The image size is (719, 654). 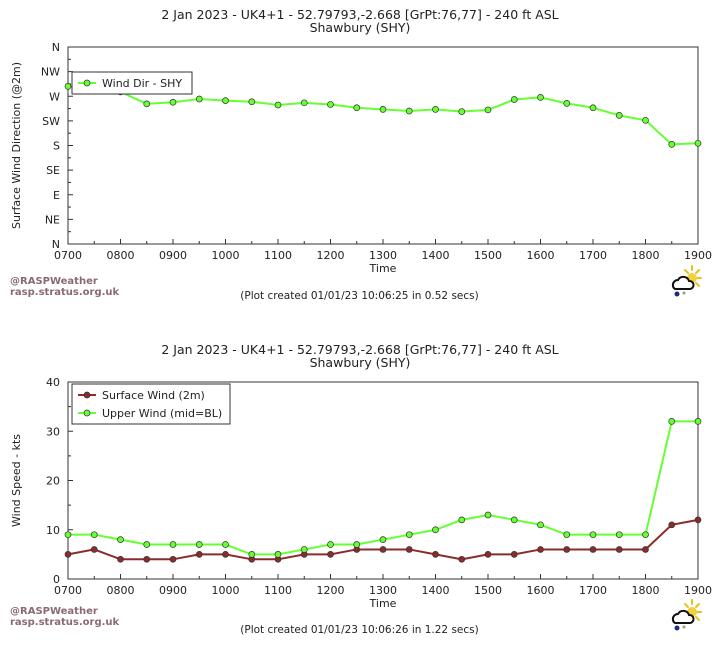 What do you see at coordinates (56, 146) in the screenshot?
I see `y-tick-label: S` at bounding box center [56, 146].